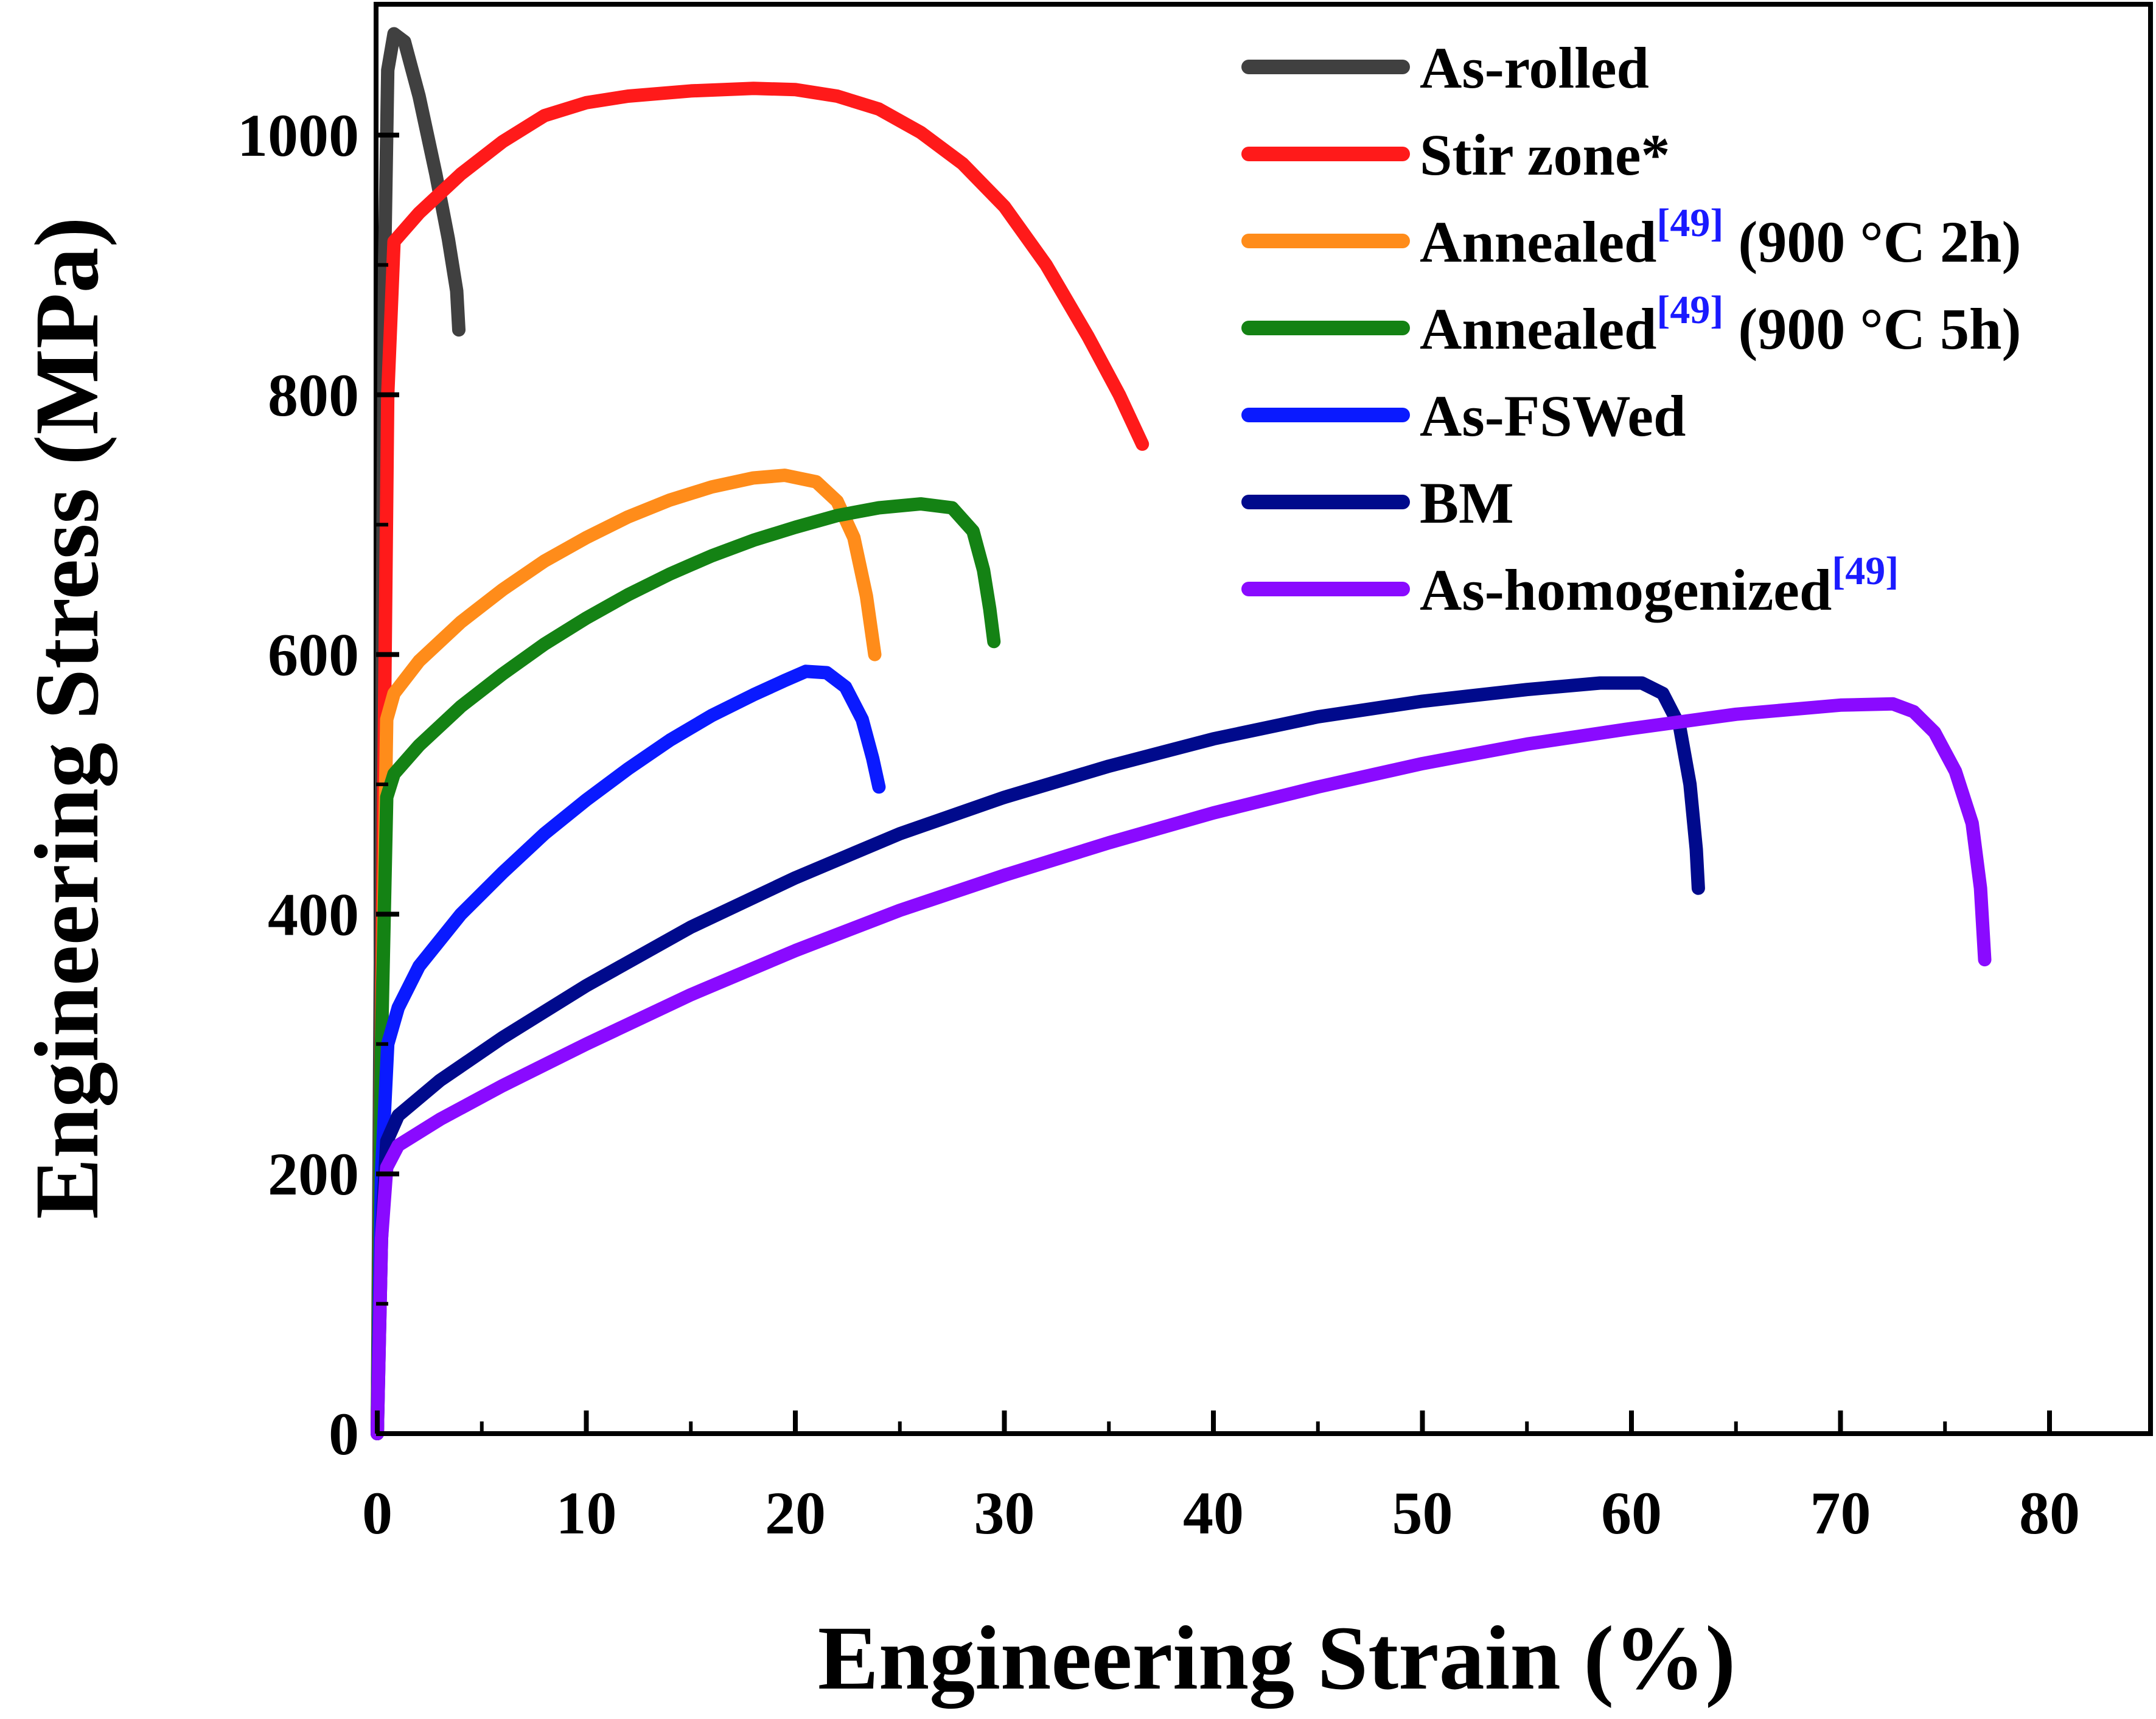 This screenshot has width=2156, height=1719. Describe the element at coordinates (1422, 1513) in the screenshot. I see `x-tick-label: 50` at that location.